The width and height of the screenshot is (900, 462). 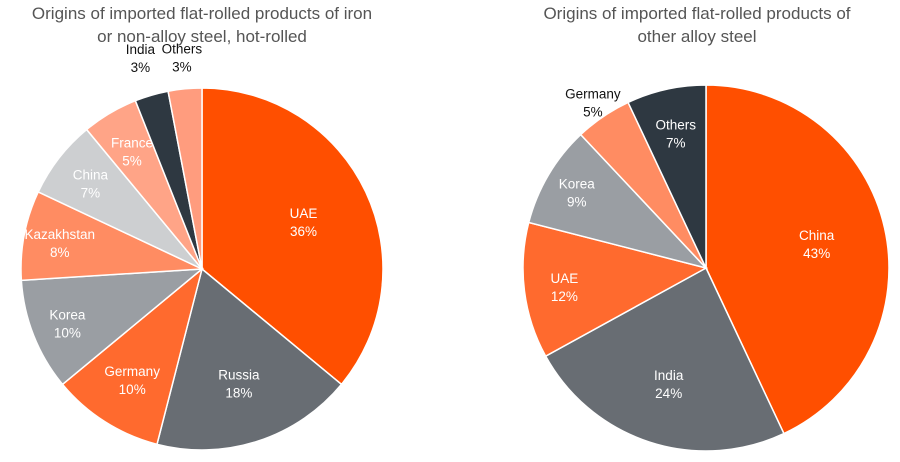 I want to click on slice-name: Kazakhstan, so click(x=60, y=234).